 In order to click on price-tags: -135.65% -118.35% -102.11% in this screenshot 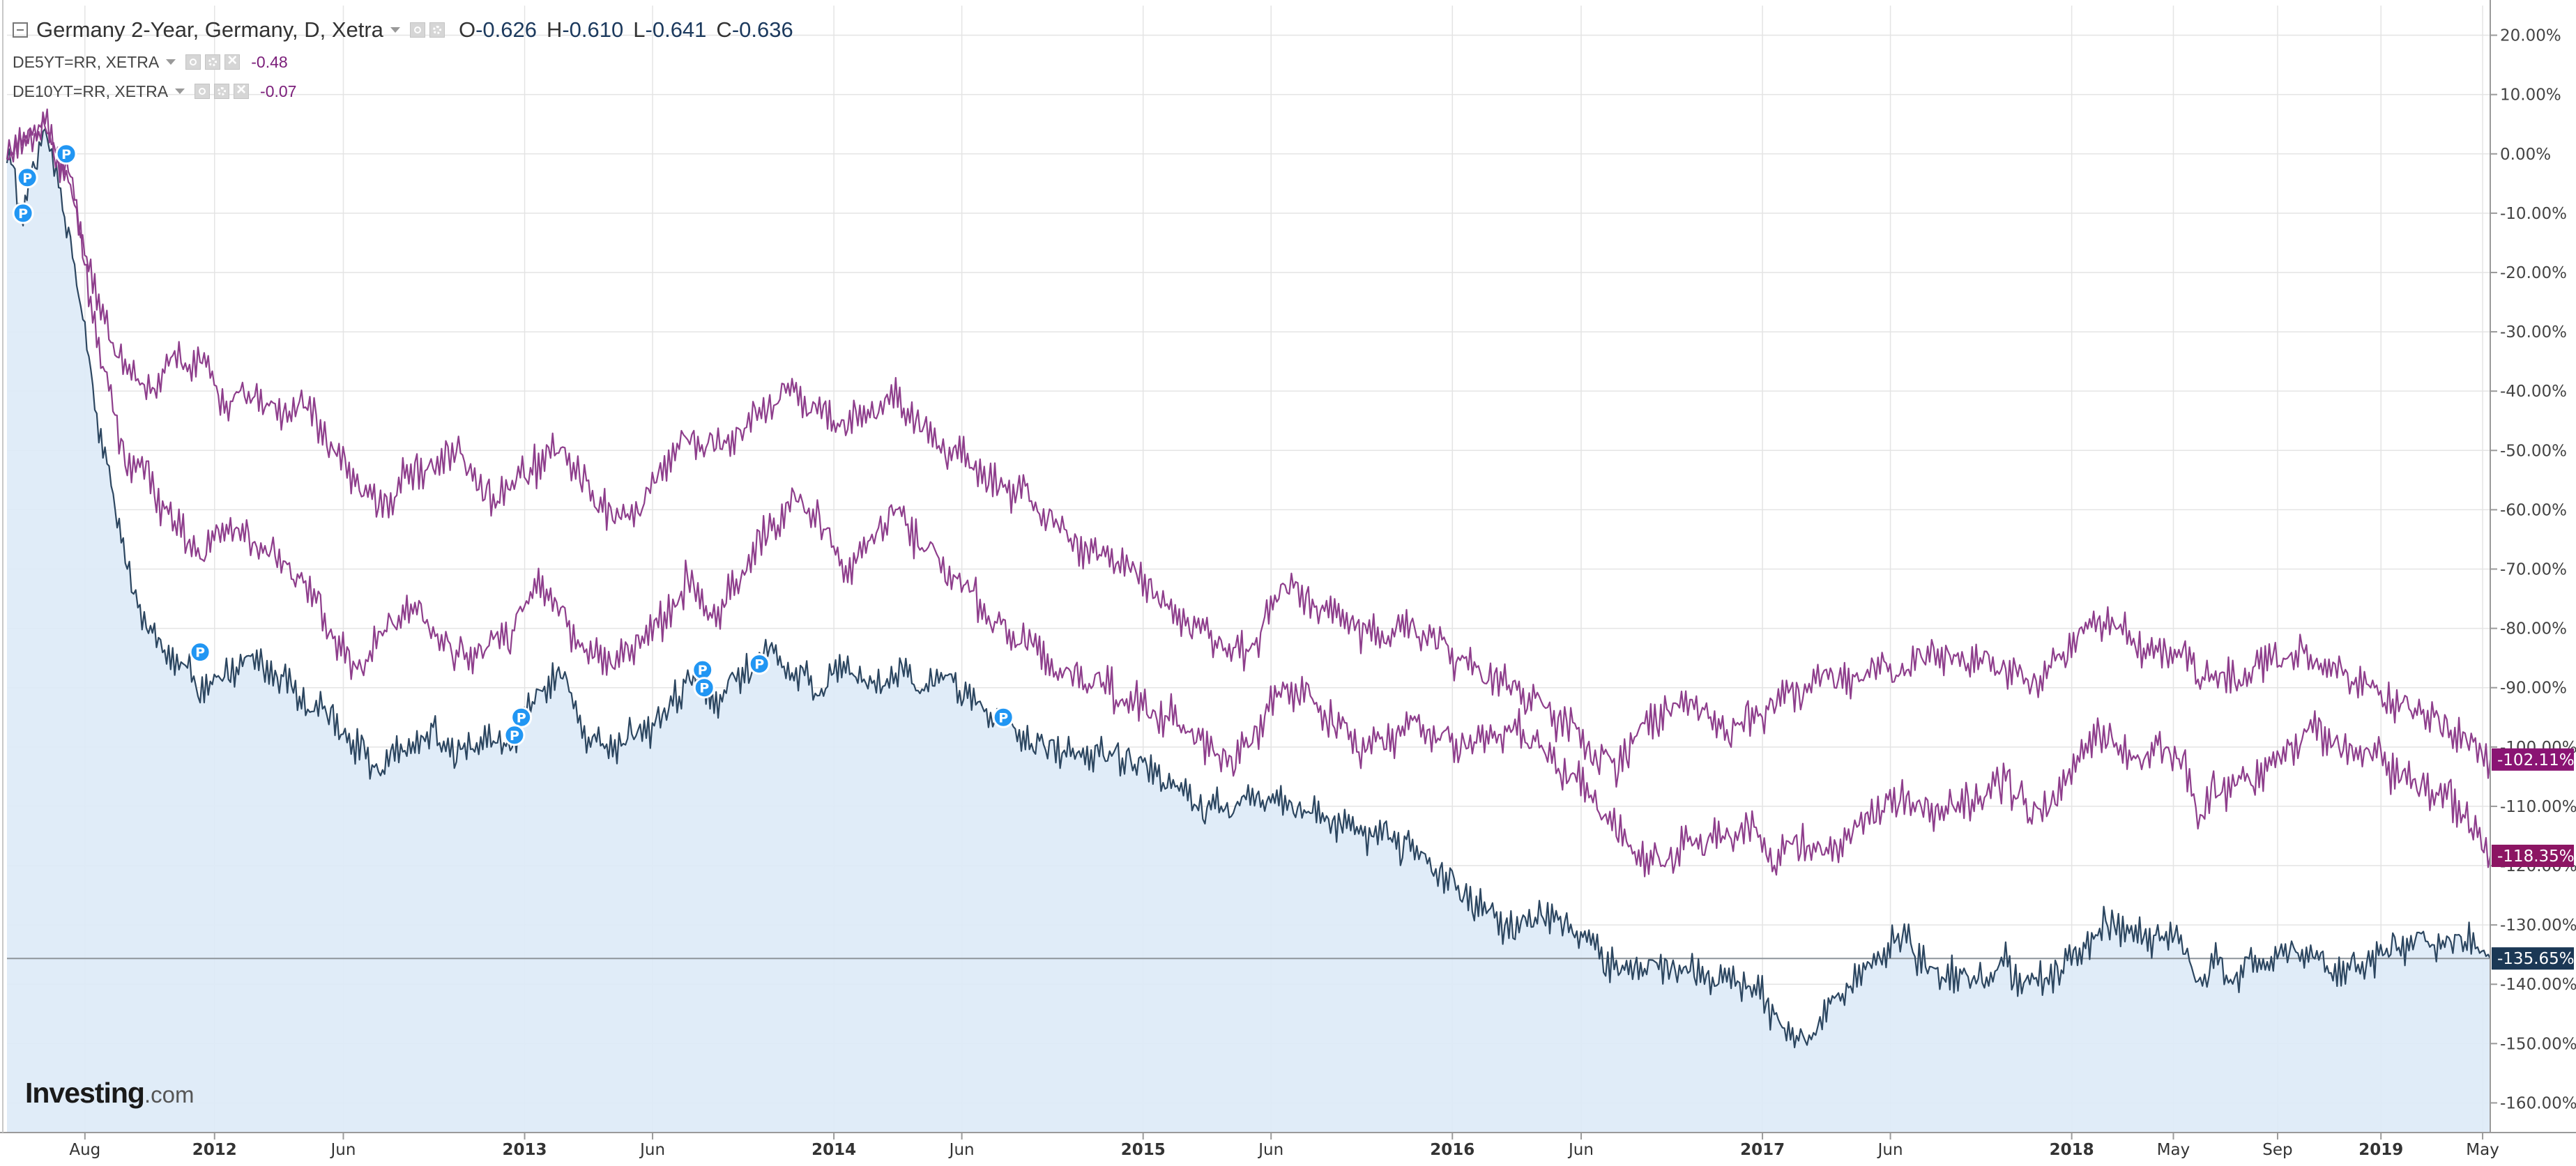, I will do `click(2533, 859)`.